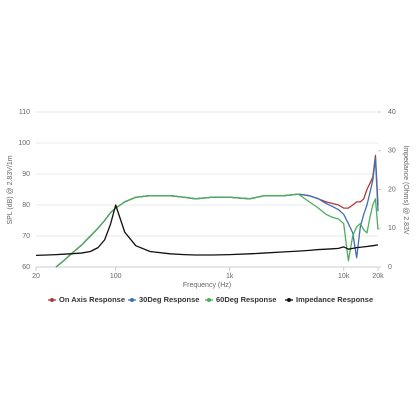 The width and height of the screenshot is (416, 416). What do you see at coordinates (392, 189) in the screenshot?
I see `y2-tick-label: 20` at bounding box center [392, 189].